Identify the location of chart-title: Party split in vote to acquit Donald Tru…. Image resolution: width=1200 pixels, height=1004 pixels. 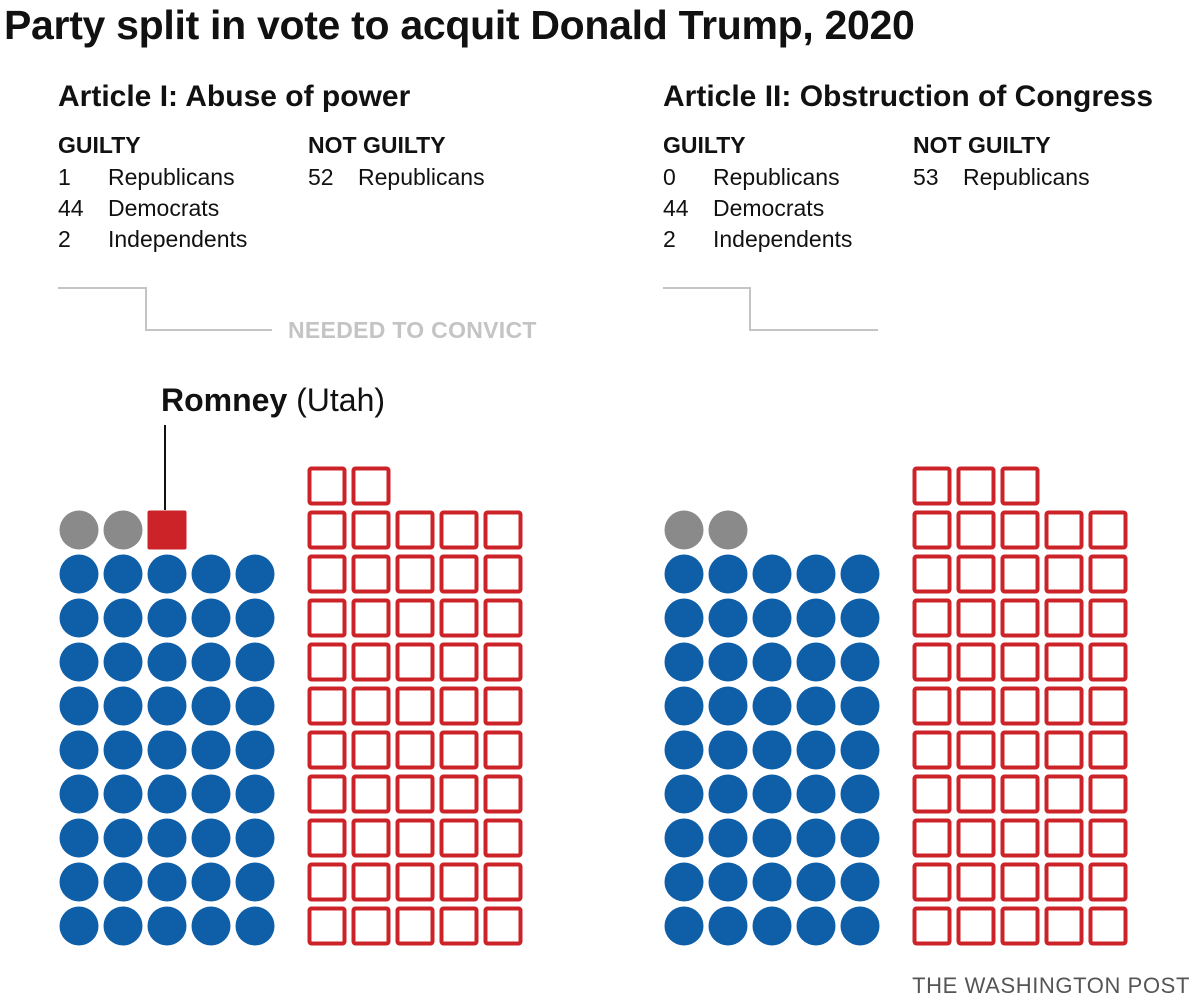
(459, 25).